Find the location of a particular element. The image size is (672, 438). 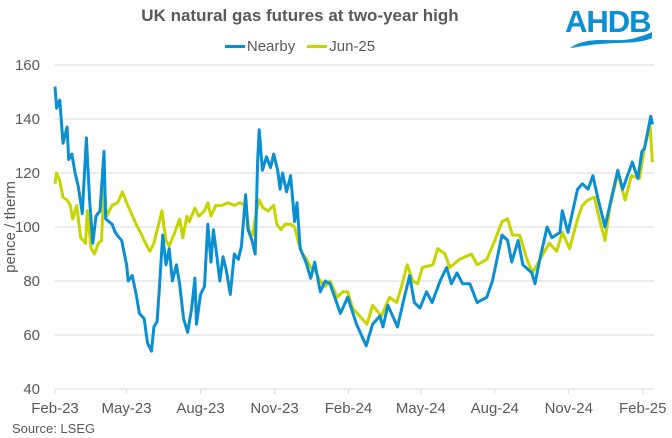

logo-text: AHDB is located at coordinates (608, 21).